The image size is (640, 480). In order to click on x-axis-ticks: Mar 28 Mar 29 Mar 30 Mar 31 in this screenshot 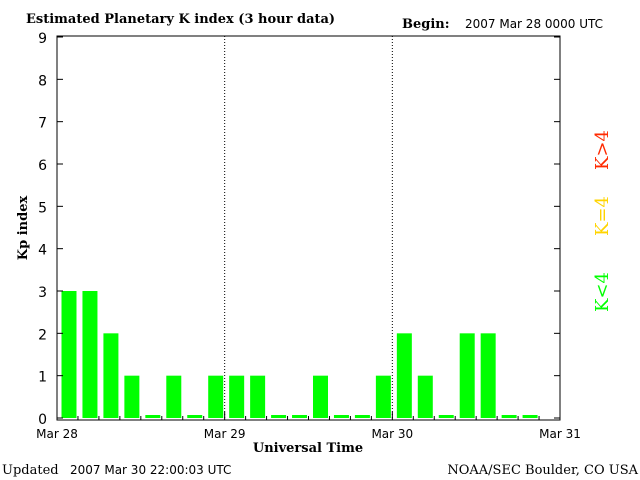, I will do `click(308, 426)`.